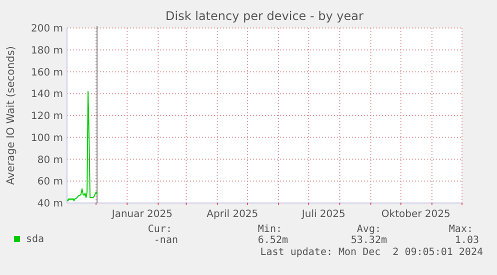 This screenshot has height=275, width=497. What do you see at coordinates (273, 240) in the screenshot?
I see `text: 6.52m` at bounding box center [273, 240].